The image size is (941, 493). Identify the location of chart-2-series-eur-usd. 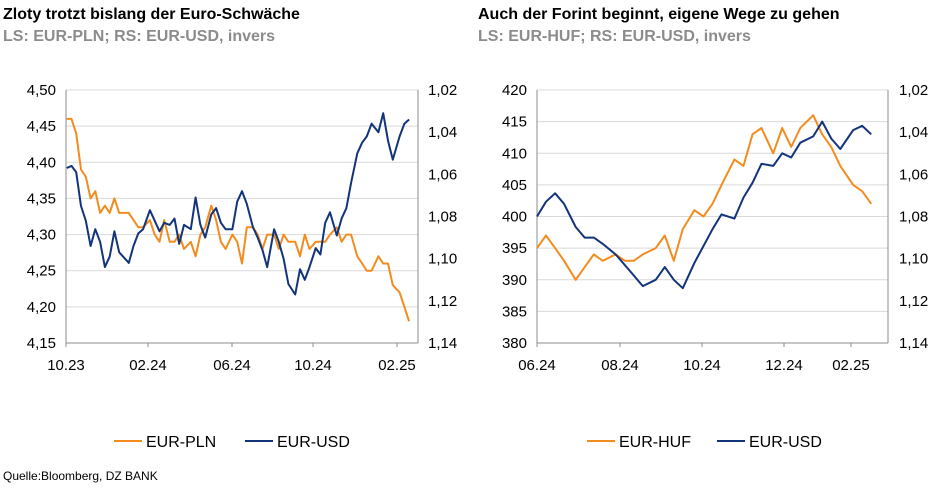
(704, 205).